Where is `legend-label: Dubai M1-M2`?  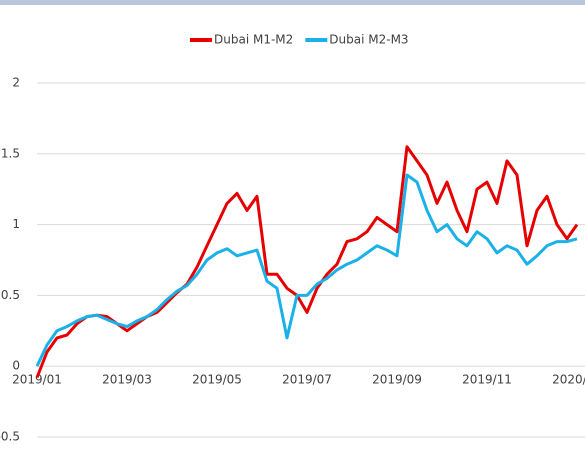 legend-label: Dubai M1-M2 is located at coordinates (253, 40).